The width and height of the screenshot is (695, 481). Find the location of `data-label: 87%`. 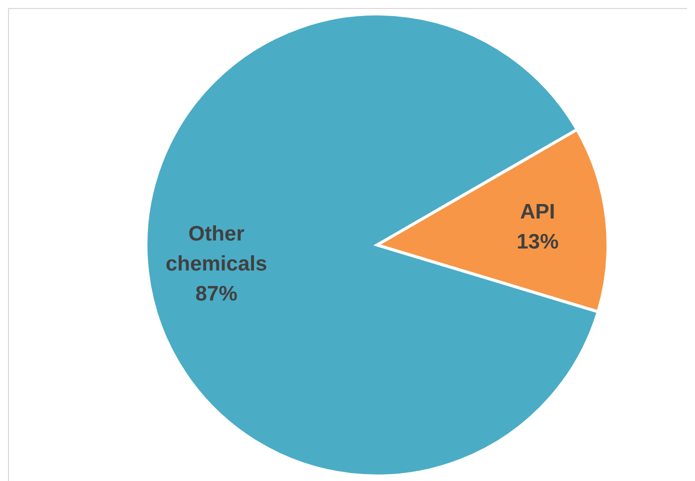

data-label: 87% is located at coordinates (216, 294).